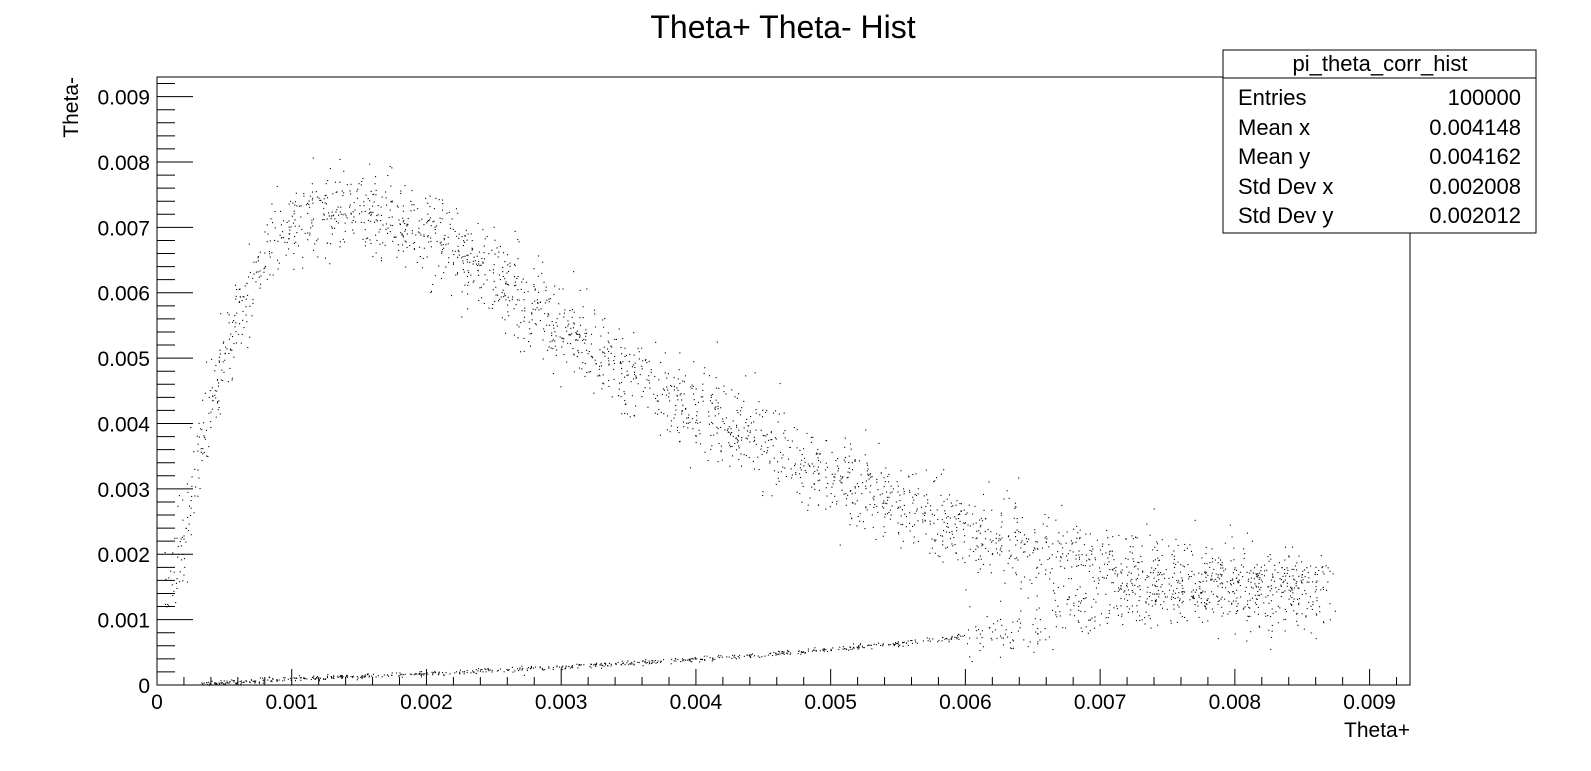 This screenshot has height=771, width=1591. I want to click on stats-label: Mean x, so click(1274, 127).